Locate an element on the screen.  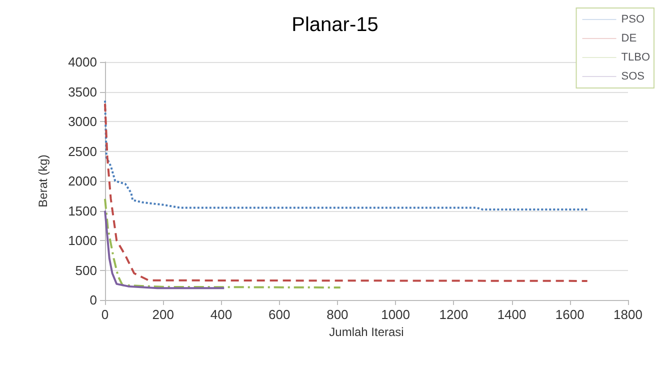
y-tick-label: 2000 is located at coordinates (82, 181).